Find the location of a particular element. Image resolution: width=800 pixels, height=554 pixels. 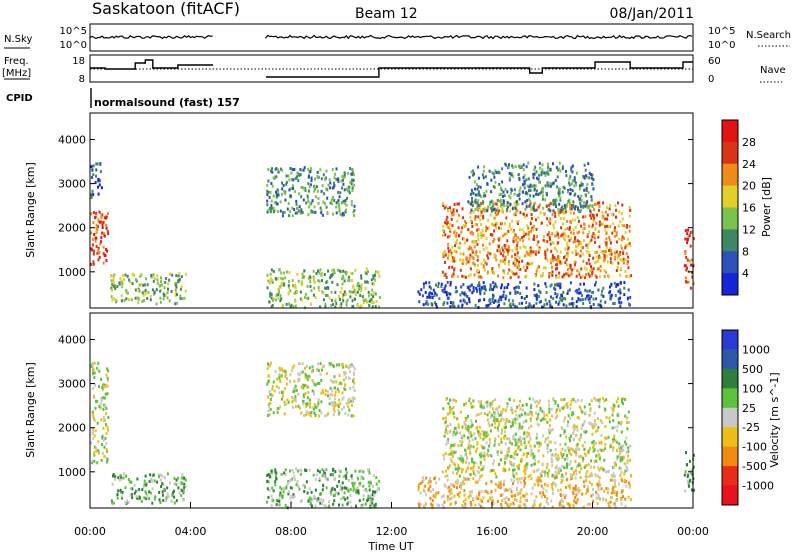

sky-left-tick-top: 10^5 is located at coordinates (73, 31).